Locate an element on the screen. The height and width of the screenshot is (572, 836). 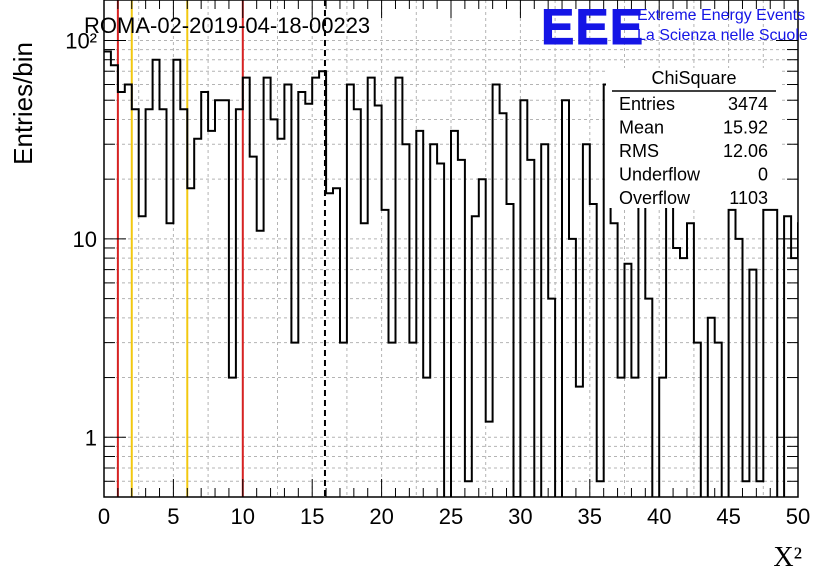
x-tick-label: 45 is located at coordinates (728, 516).